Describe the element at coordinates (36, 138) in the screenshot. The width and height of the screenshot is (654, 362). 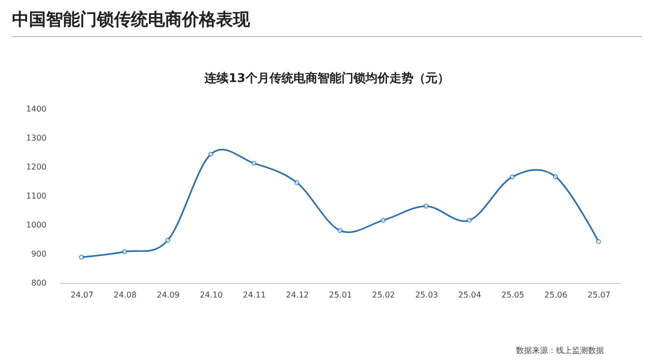
I see `y-tick-label: 1300` at that location.